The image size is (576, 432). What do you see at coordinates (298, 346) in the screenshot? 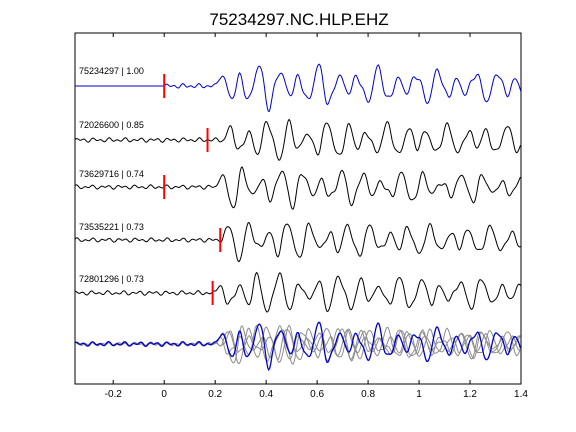
I see `stack-reference-waveform` at bounding box center [298, 346].